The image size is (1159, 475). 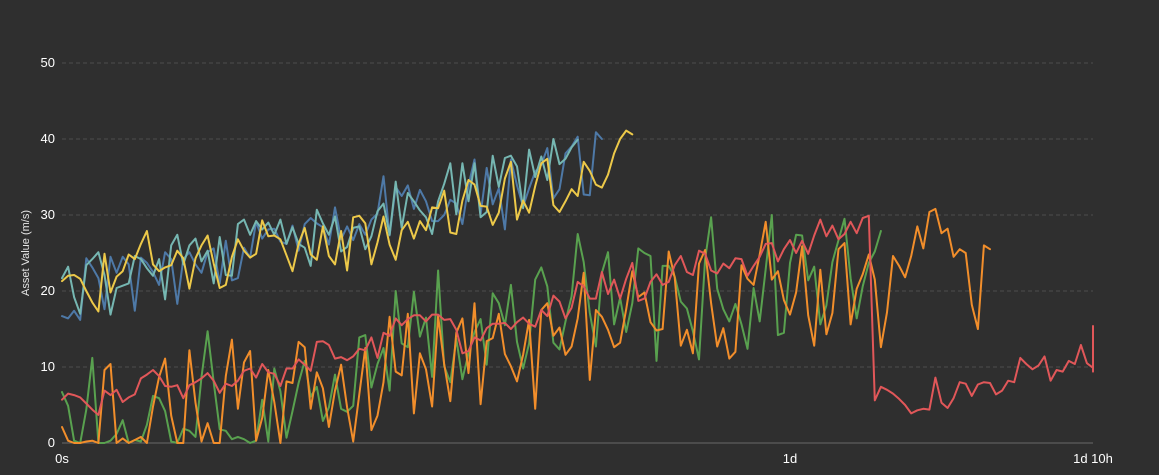 What do you see at coordinates (62, 458) in the screenshot?
I see `x-tick-label: 0s` at bounding box center [62, 458].